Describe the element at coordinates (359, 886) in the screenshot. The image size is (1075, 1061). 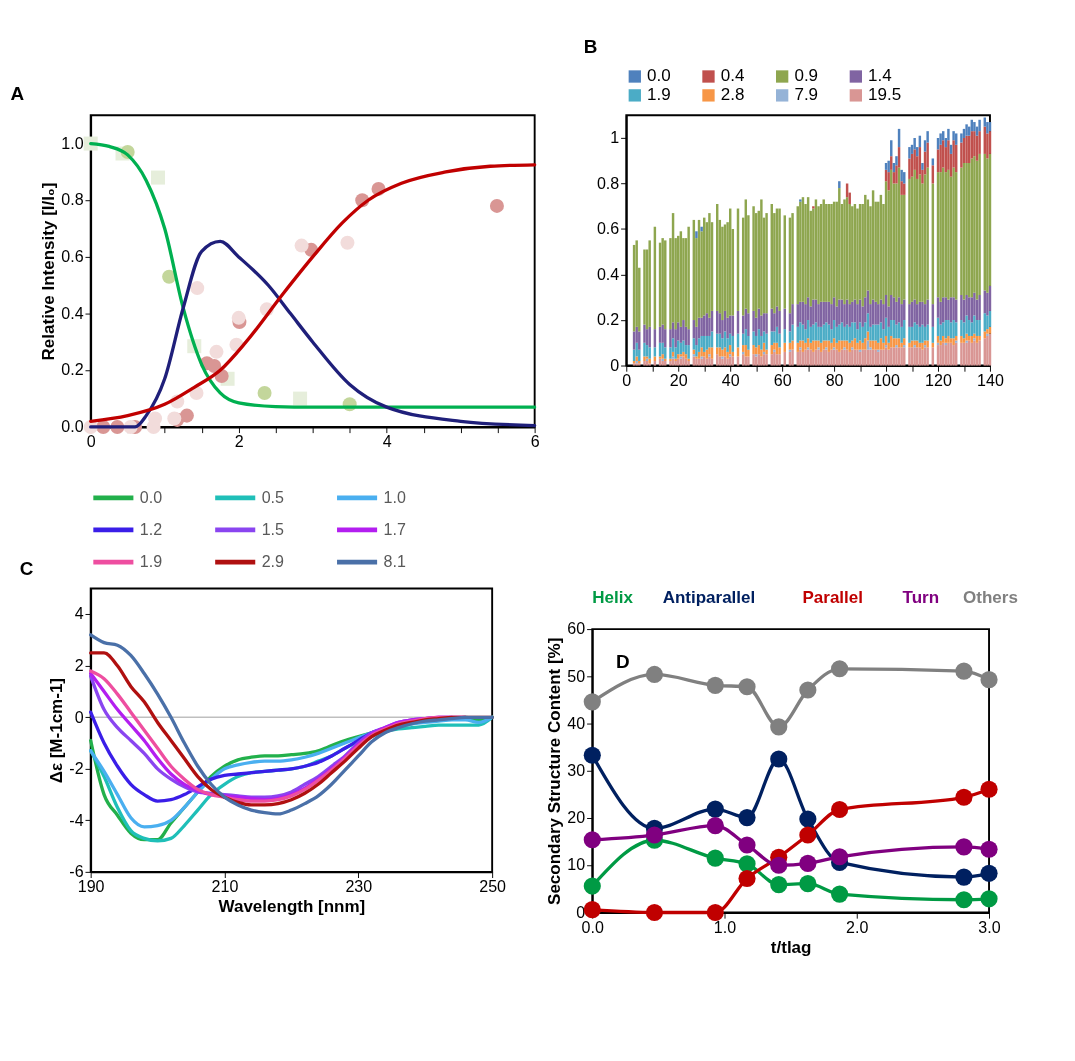
I see `x-tick-label: 230` at that location.